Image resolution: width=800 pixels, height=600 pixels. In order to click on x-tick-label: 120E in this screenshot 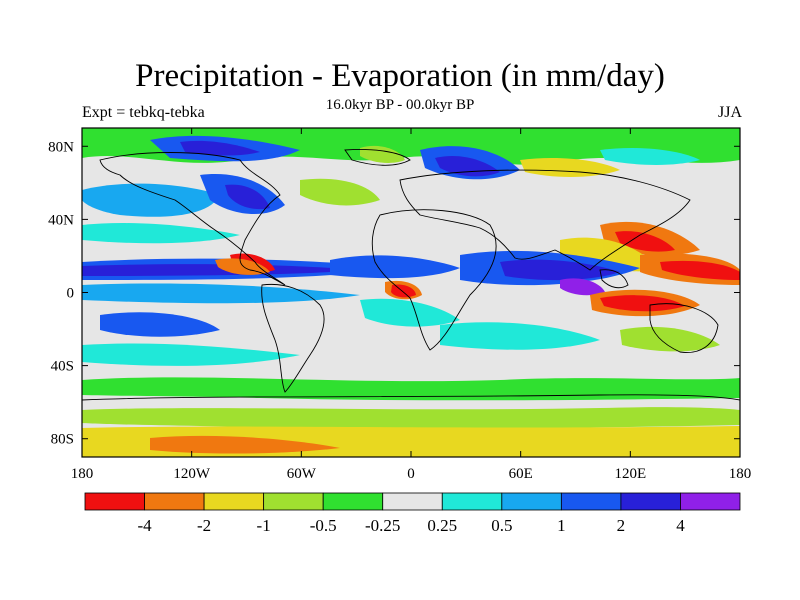, I will do `click(630, 474)`.